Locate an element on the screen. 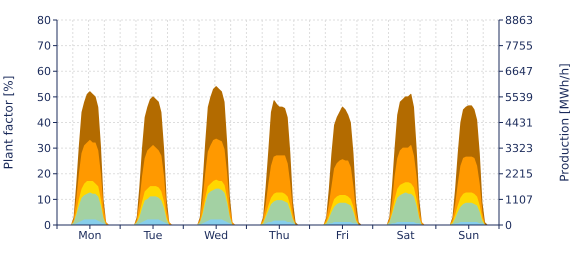  y-tick-label: 50 is located at coordinates (44, 97).